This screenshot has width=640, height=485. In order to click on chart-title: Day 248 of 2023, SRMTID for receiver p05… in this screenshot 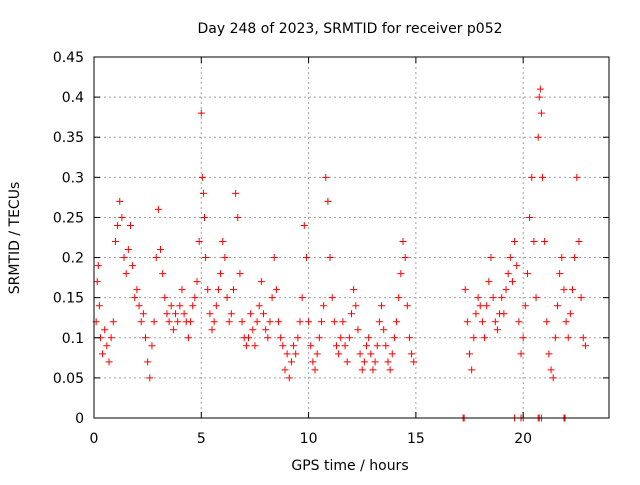, I will do `click(349, 29)`.